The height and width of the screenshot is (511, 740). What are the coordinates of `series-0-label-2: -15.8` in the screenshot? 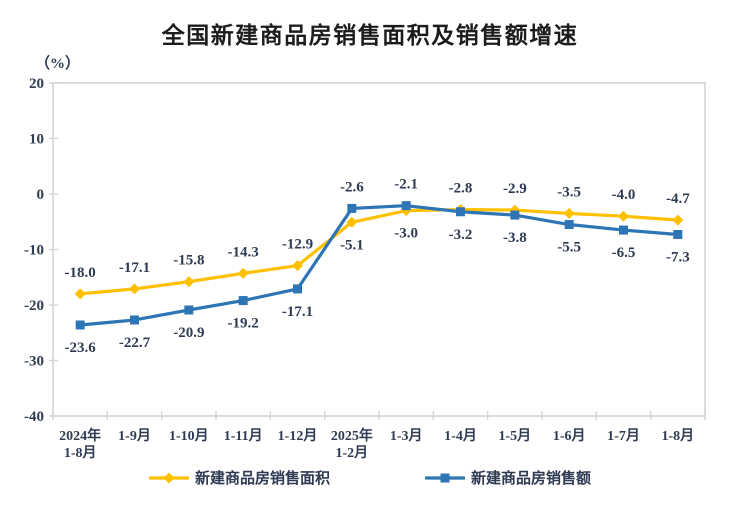 It's located at (188, 261).